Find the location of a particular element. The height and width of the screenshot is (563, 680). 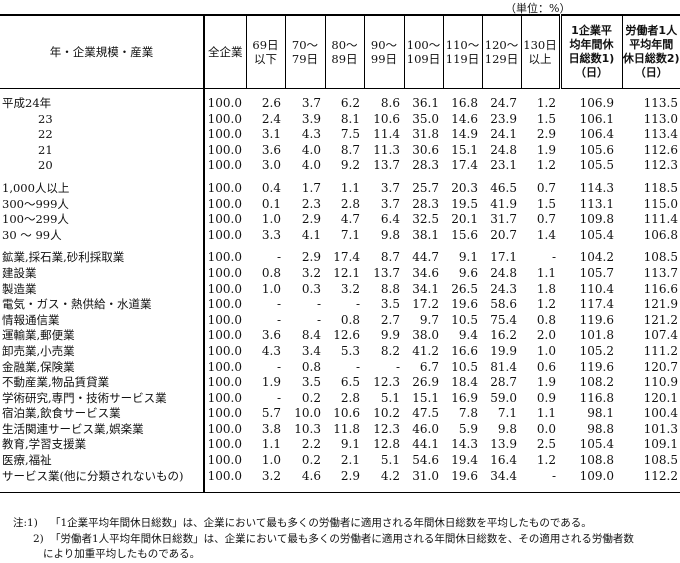

value-cell: 7.8 is located at coordinates (462, 414).